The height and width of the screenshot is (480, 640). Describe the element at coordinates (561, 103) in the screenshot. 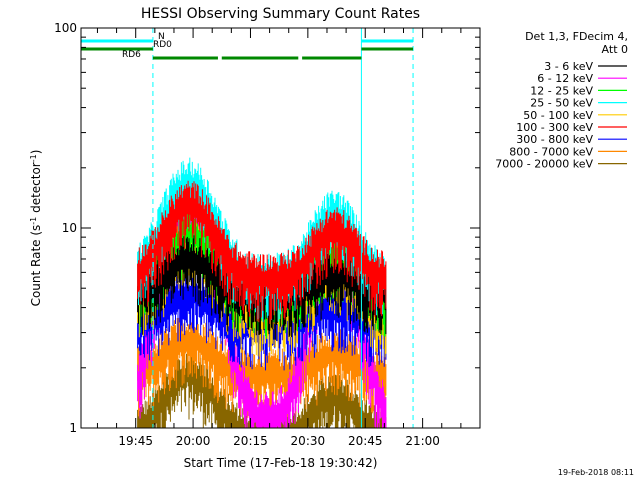

I see `legend-item-label: 25 - 50 keV` at that location.